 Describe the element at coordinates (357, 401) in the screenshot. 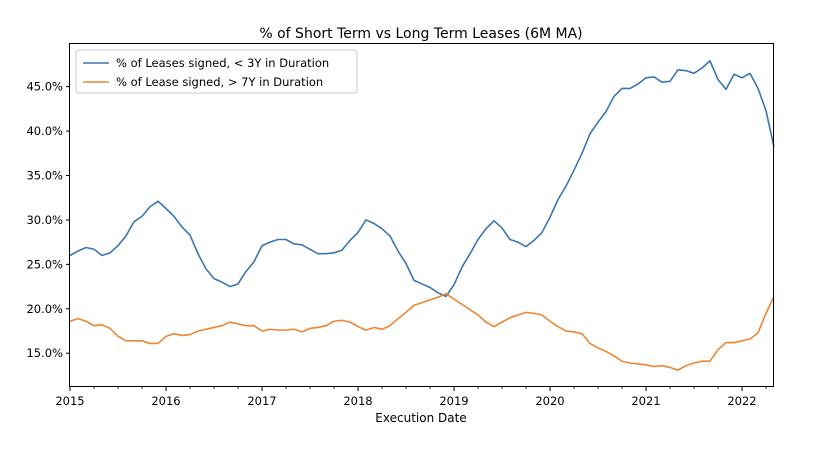

I see `x-tick-label: 2018` at that location.